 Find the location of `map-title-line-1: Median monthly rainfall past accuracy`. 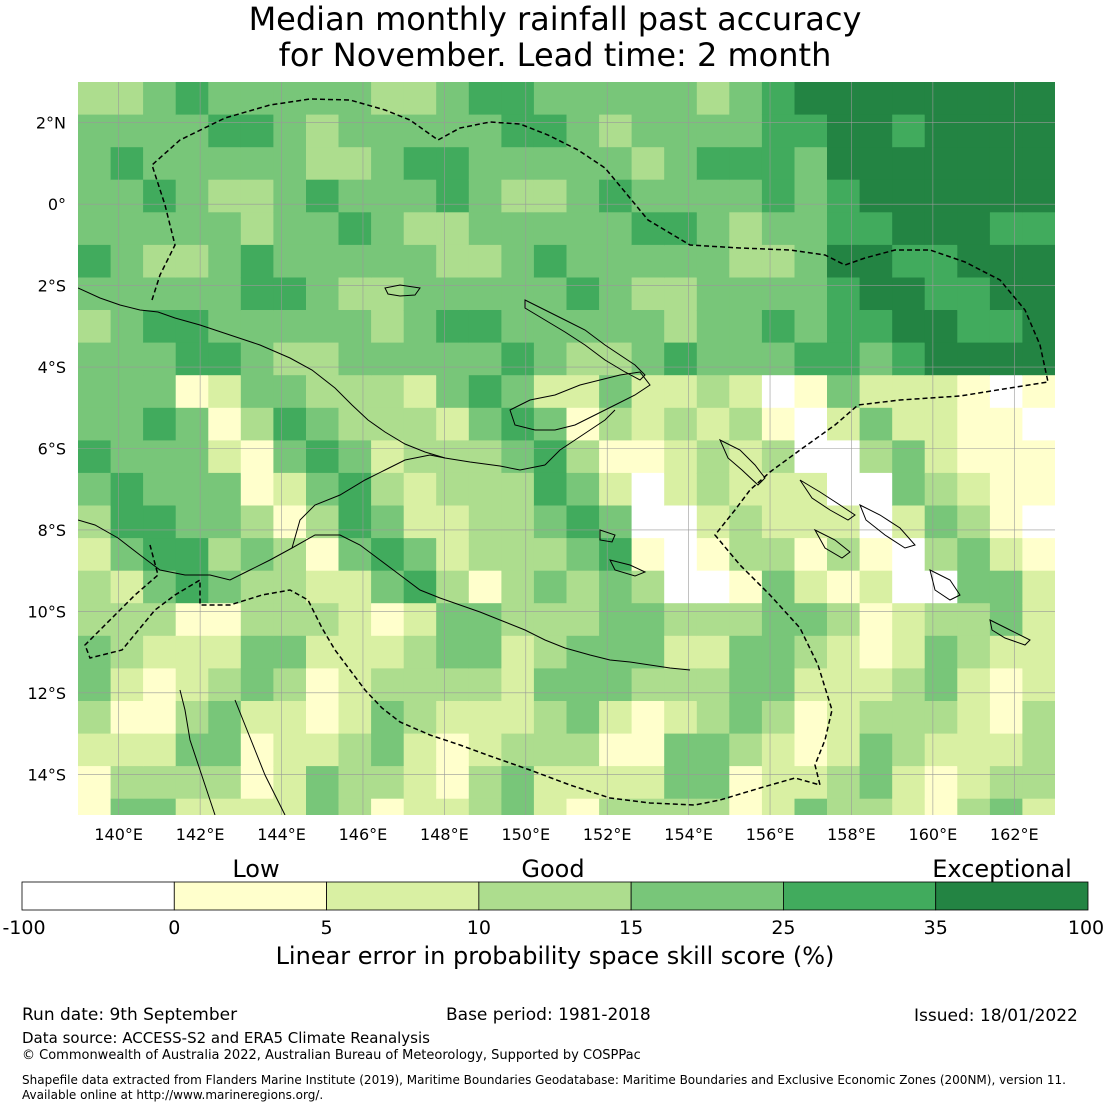

map-title-line-1: Median monthly rainfall past accuracy is located at coordinates (555, 19).